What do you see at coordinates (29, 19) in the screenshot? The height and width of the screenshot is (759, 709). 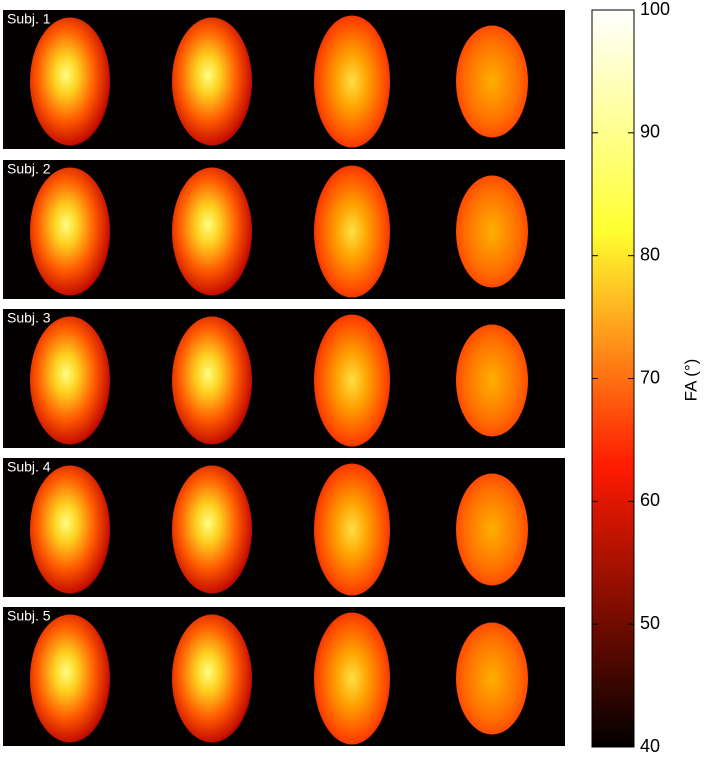 I see `panel-label: Subj. 1` at bounding box center [29, 19].